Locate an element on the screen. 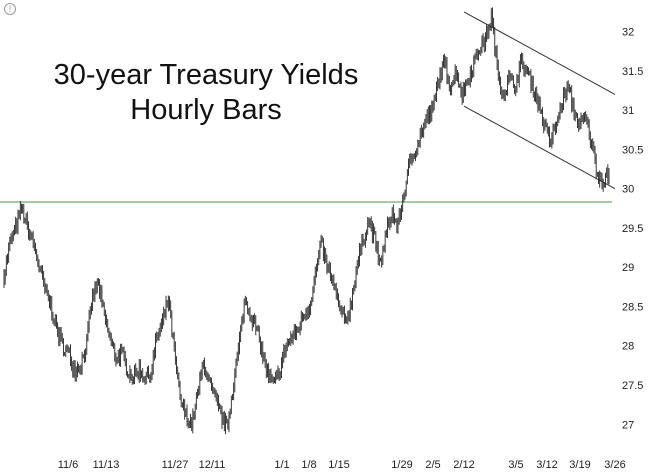  y-tick-label: 27.5 is located at coordinates (632, 386).